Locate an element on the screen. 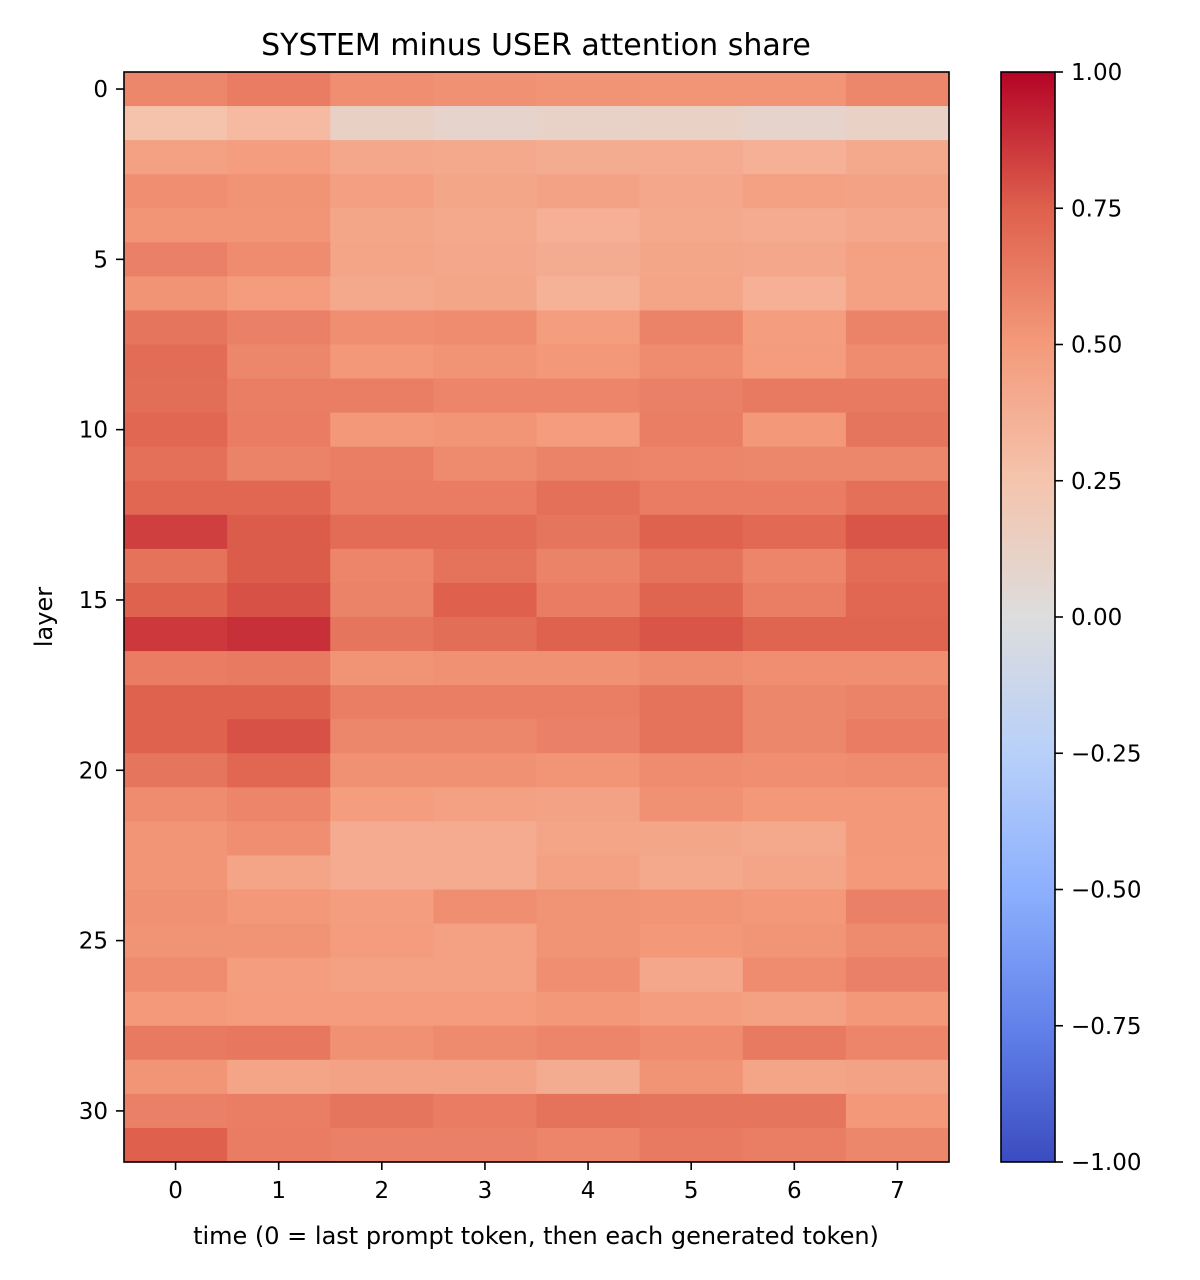 This screenshot has width=1200, height=1280. heatmap-cell-r27-c6 is located at coordinates (794, 1009).